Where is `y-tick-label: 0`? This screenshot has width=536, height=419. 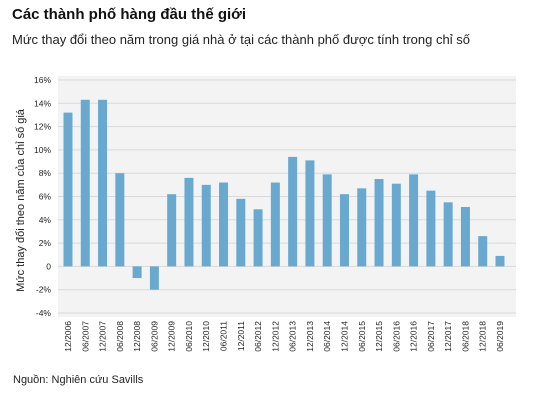 y-tick-label: 0 is located at coordinates (48, 266).